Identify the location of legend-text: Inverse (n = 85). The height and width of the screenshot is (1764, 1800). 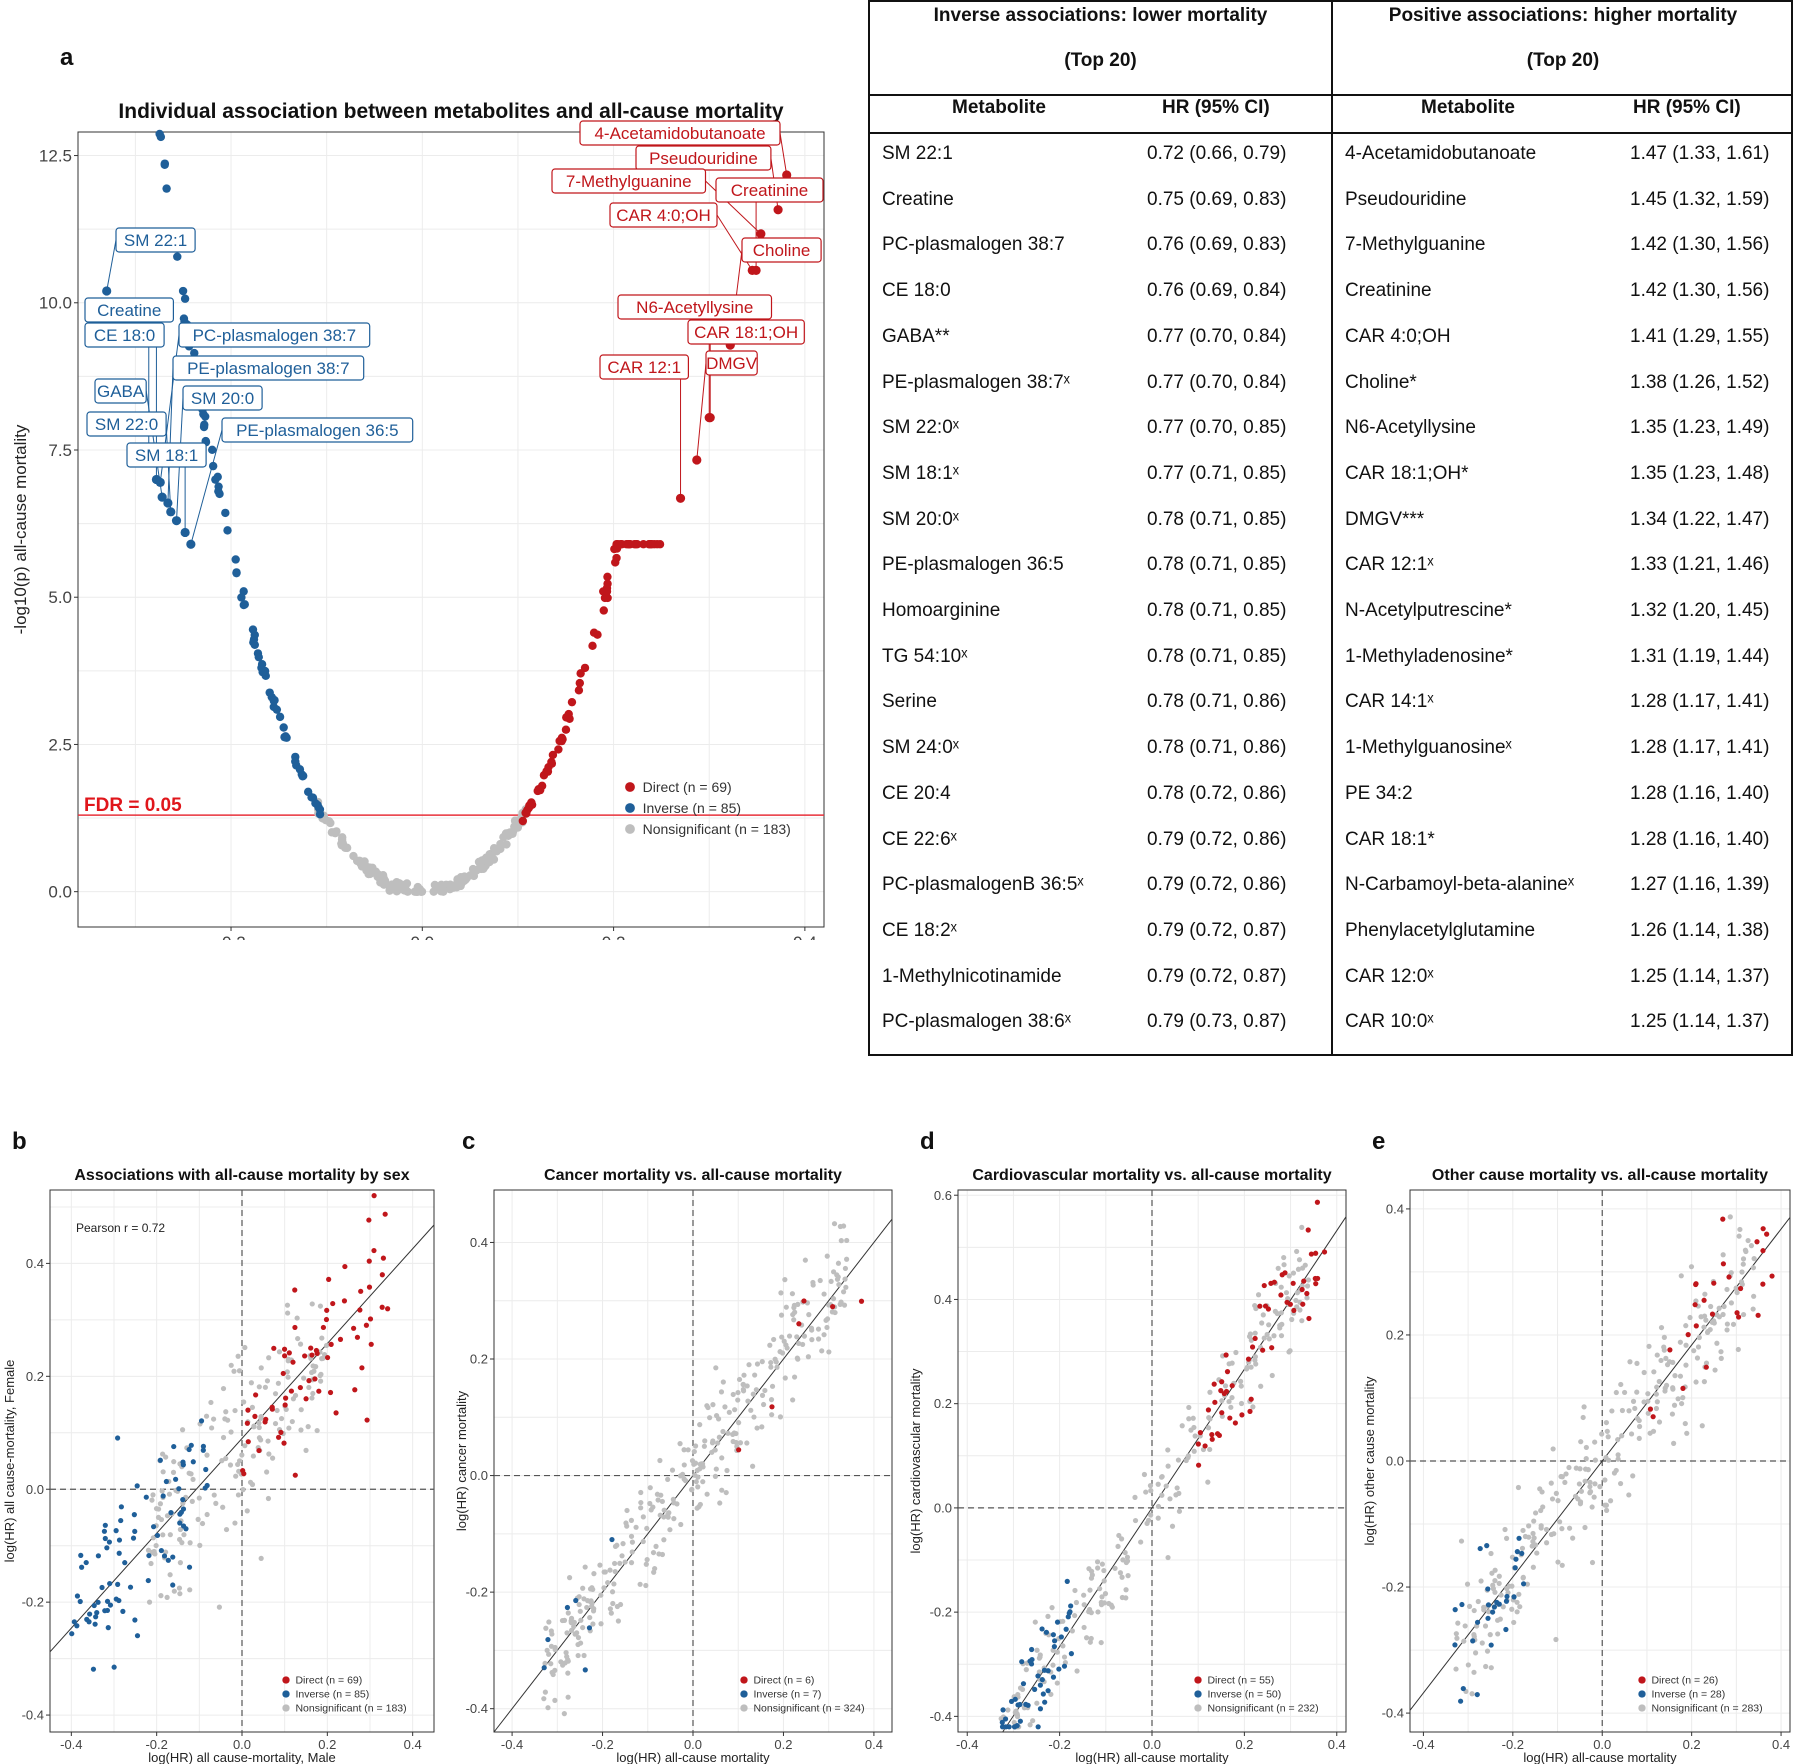
(692, 808).